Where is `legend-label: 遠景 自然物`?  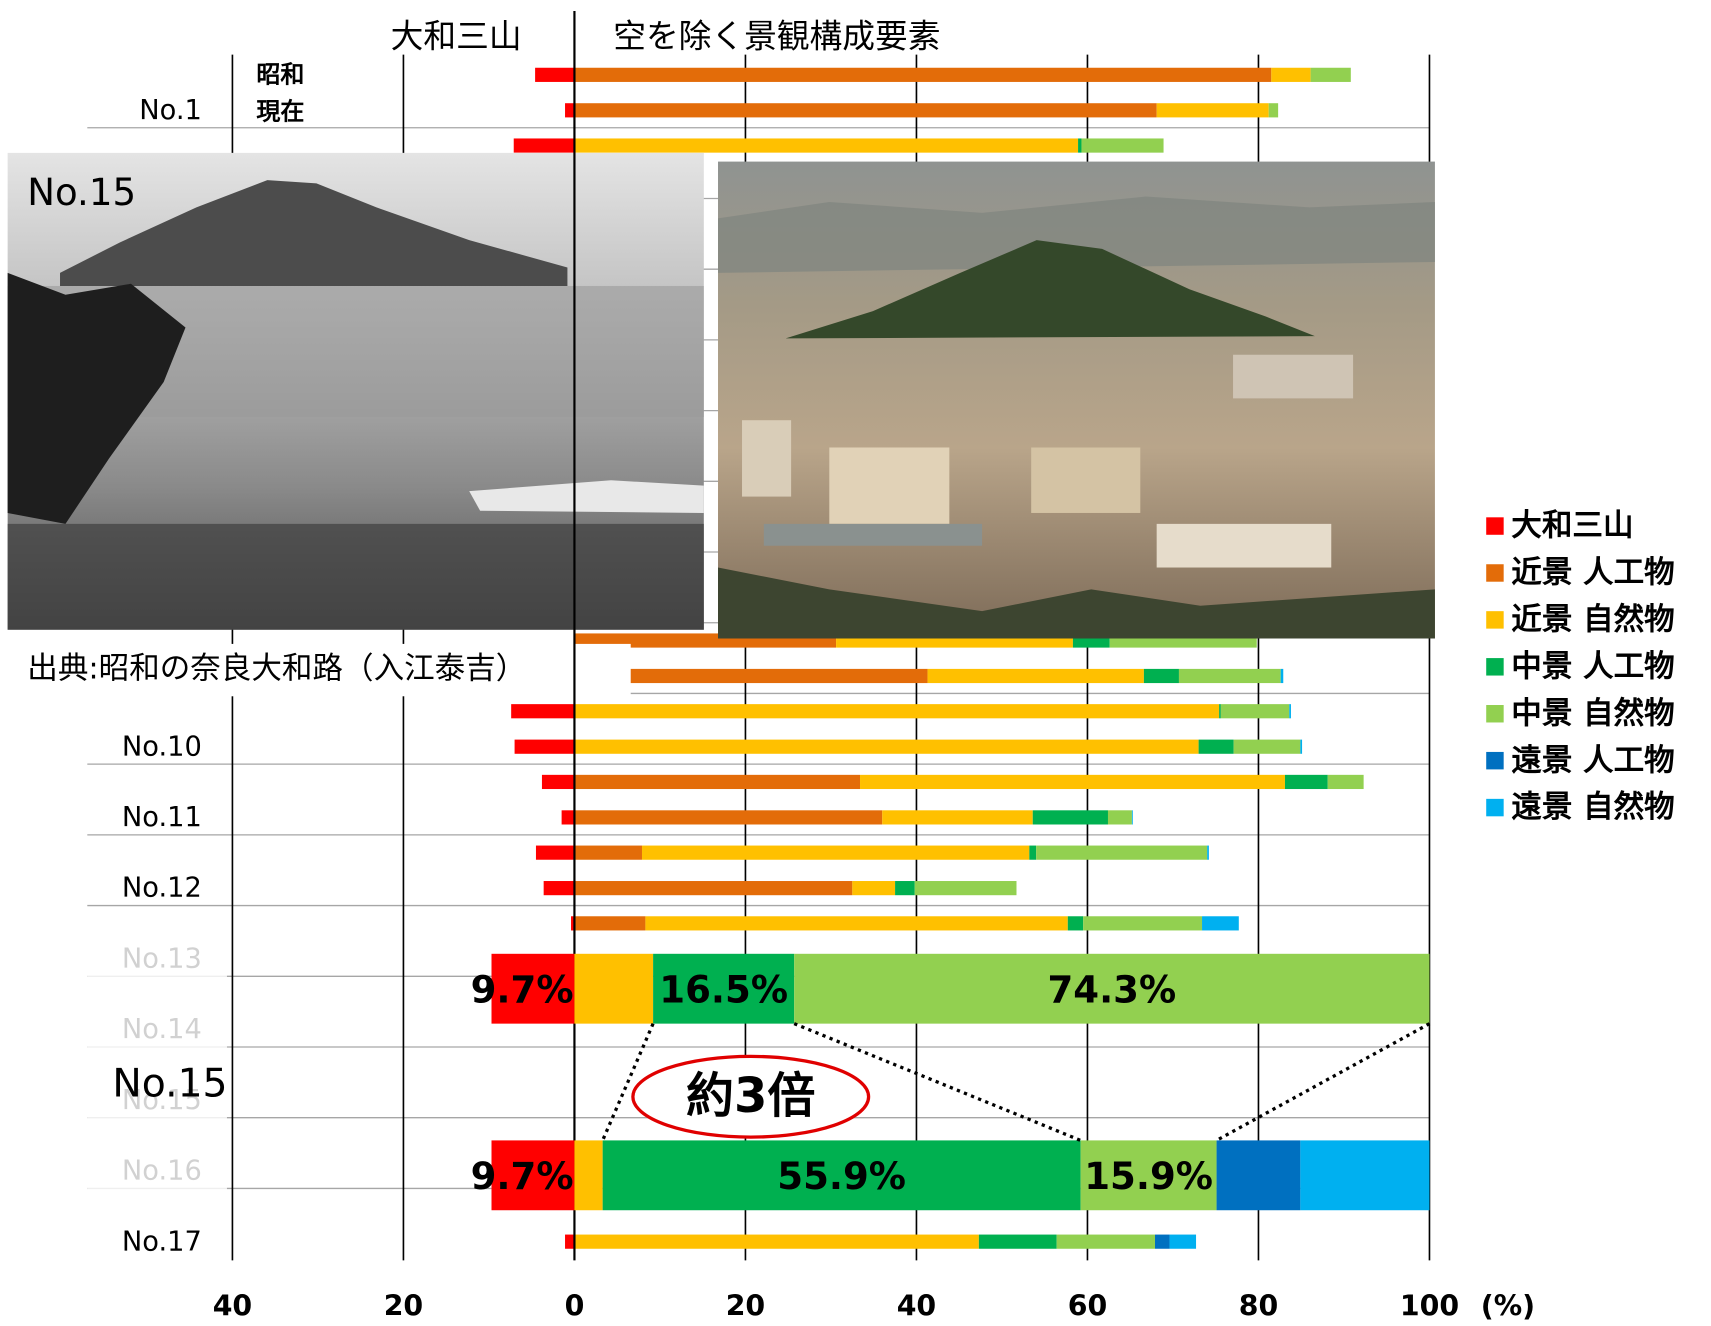
legend-label: 遠景 自然物 is located at coordinates (1592, 807).